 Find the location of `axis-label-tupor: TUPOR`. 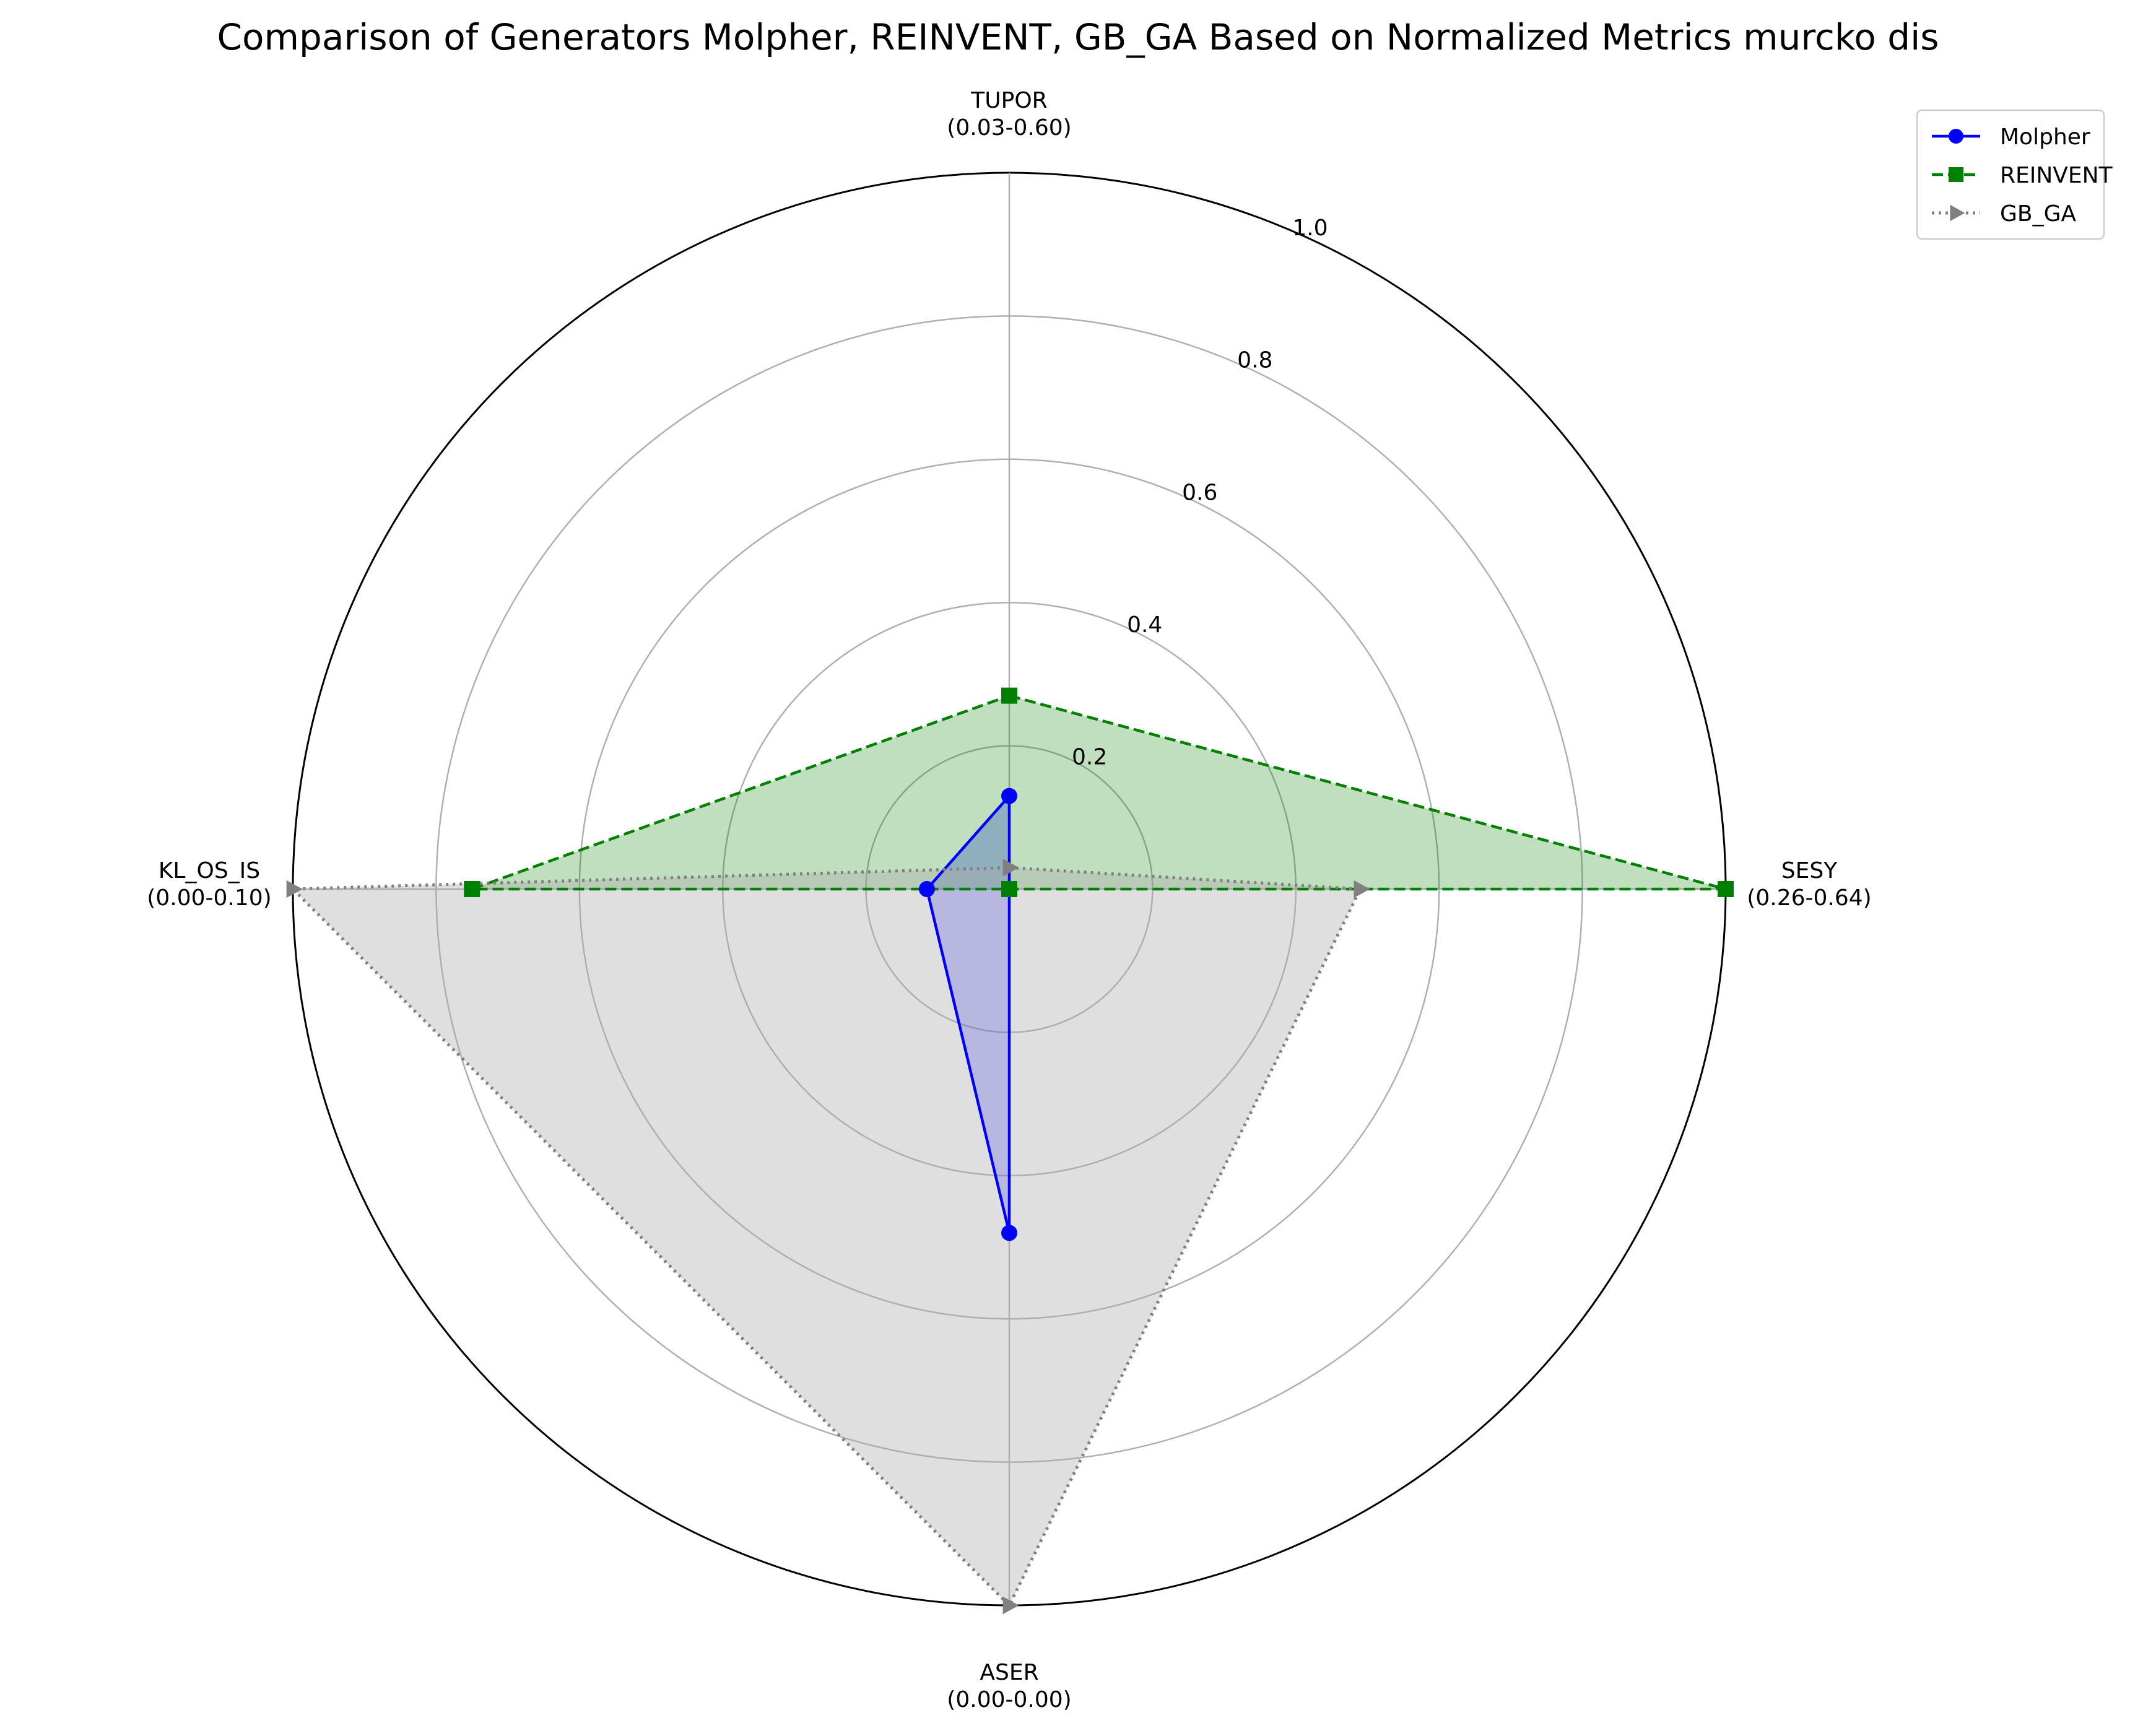

axis-label-tupor: TUPOR is located at coordinates (1008, 100).